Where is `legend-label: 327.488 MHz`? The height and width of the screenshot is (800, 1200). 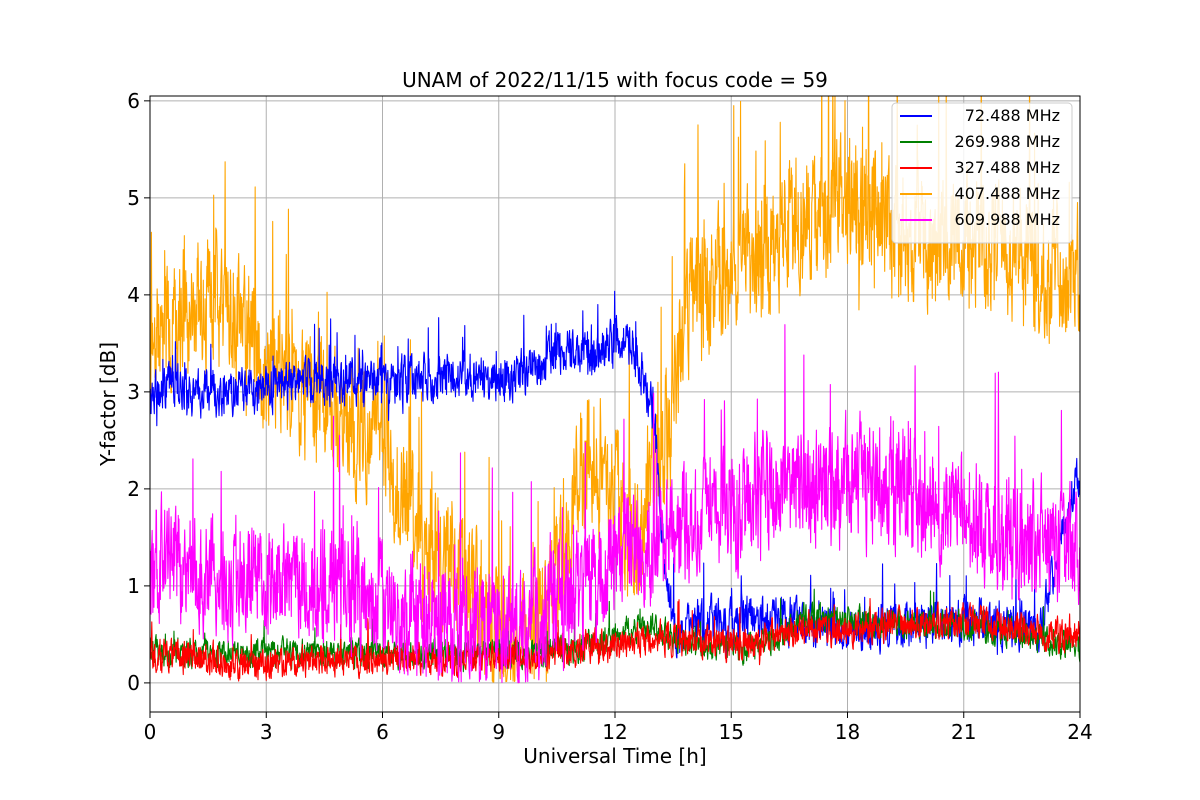
legend-label: 327.488 MHz is located at coordinates (1007, 167).